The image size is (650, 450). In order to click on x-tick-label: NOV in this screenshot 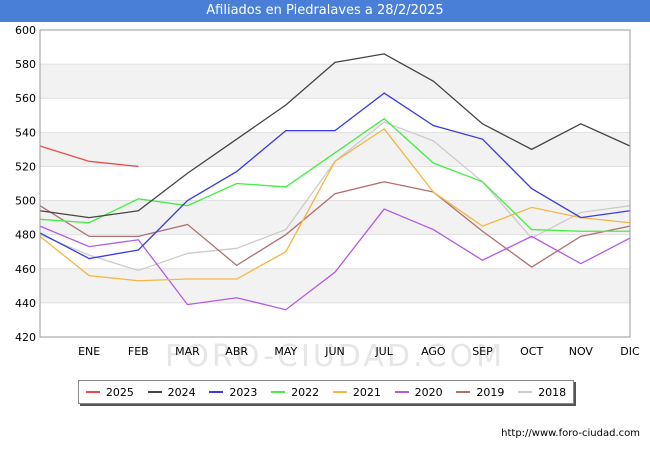, I will do `click(581, 351)`.